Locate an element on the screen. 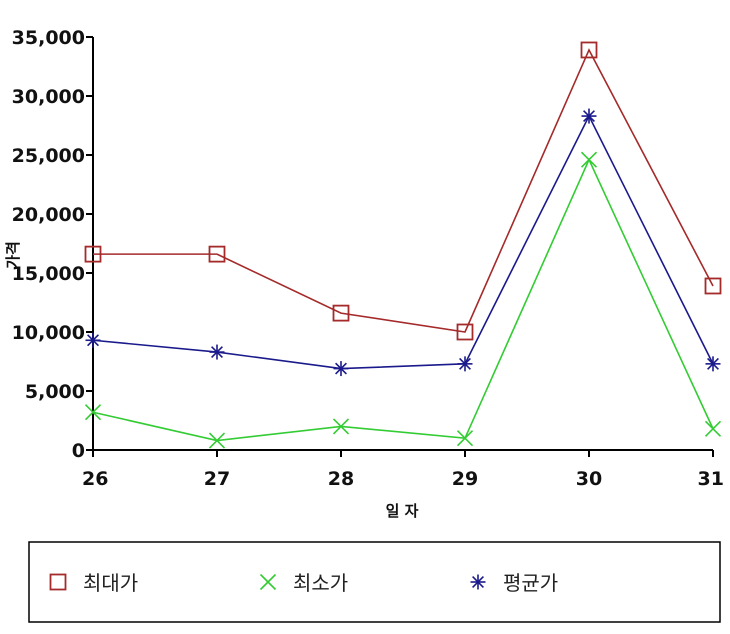 This screenshot has height=634, width=730. legend-label: 최대가 is located at coordinates (110, 583).